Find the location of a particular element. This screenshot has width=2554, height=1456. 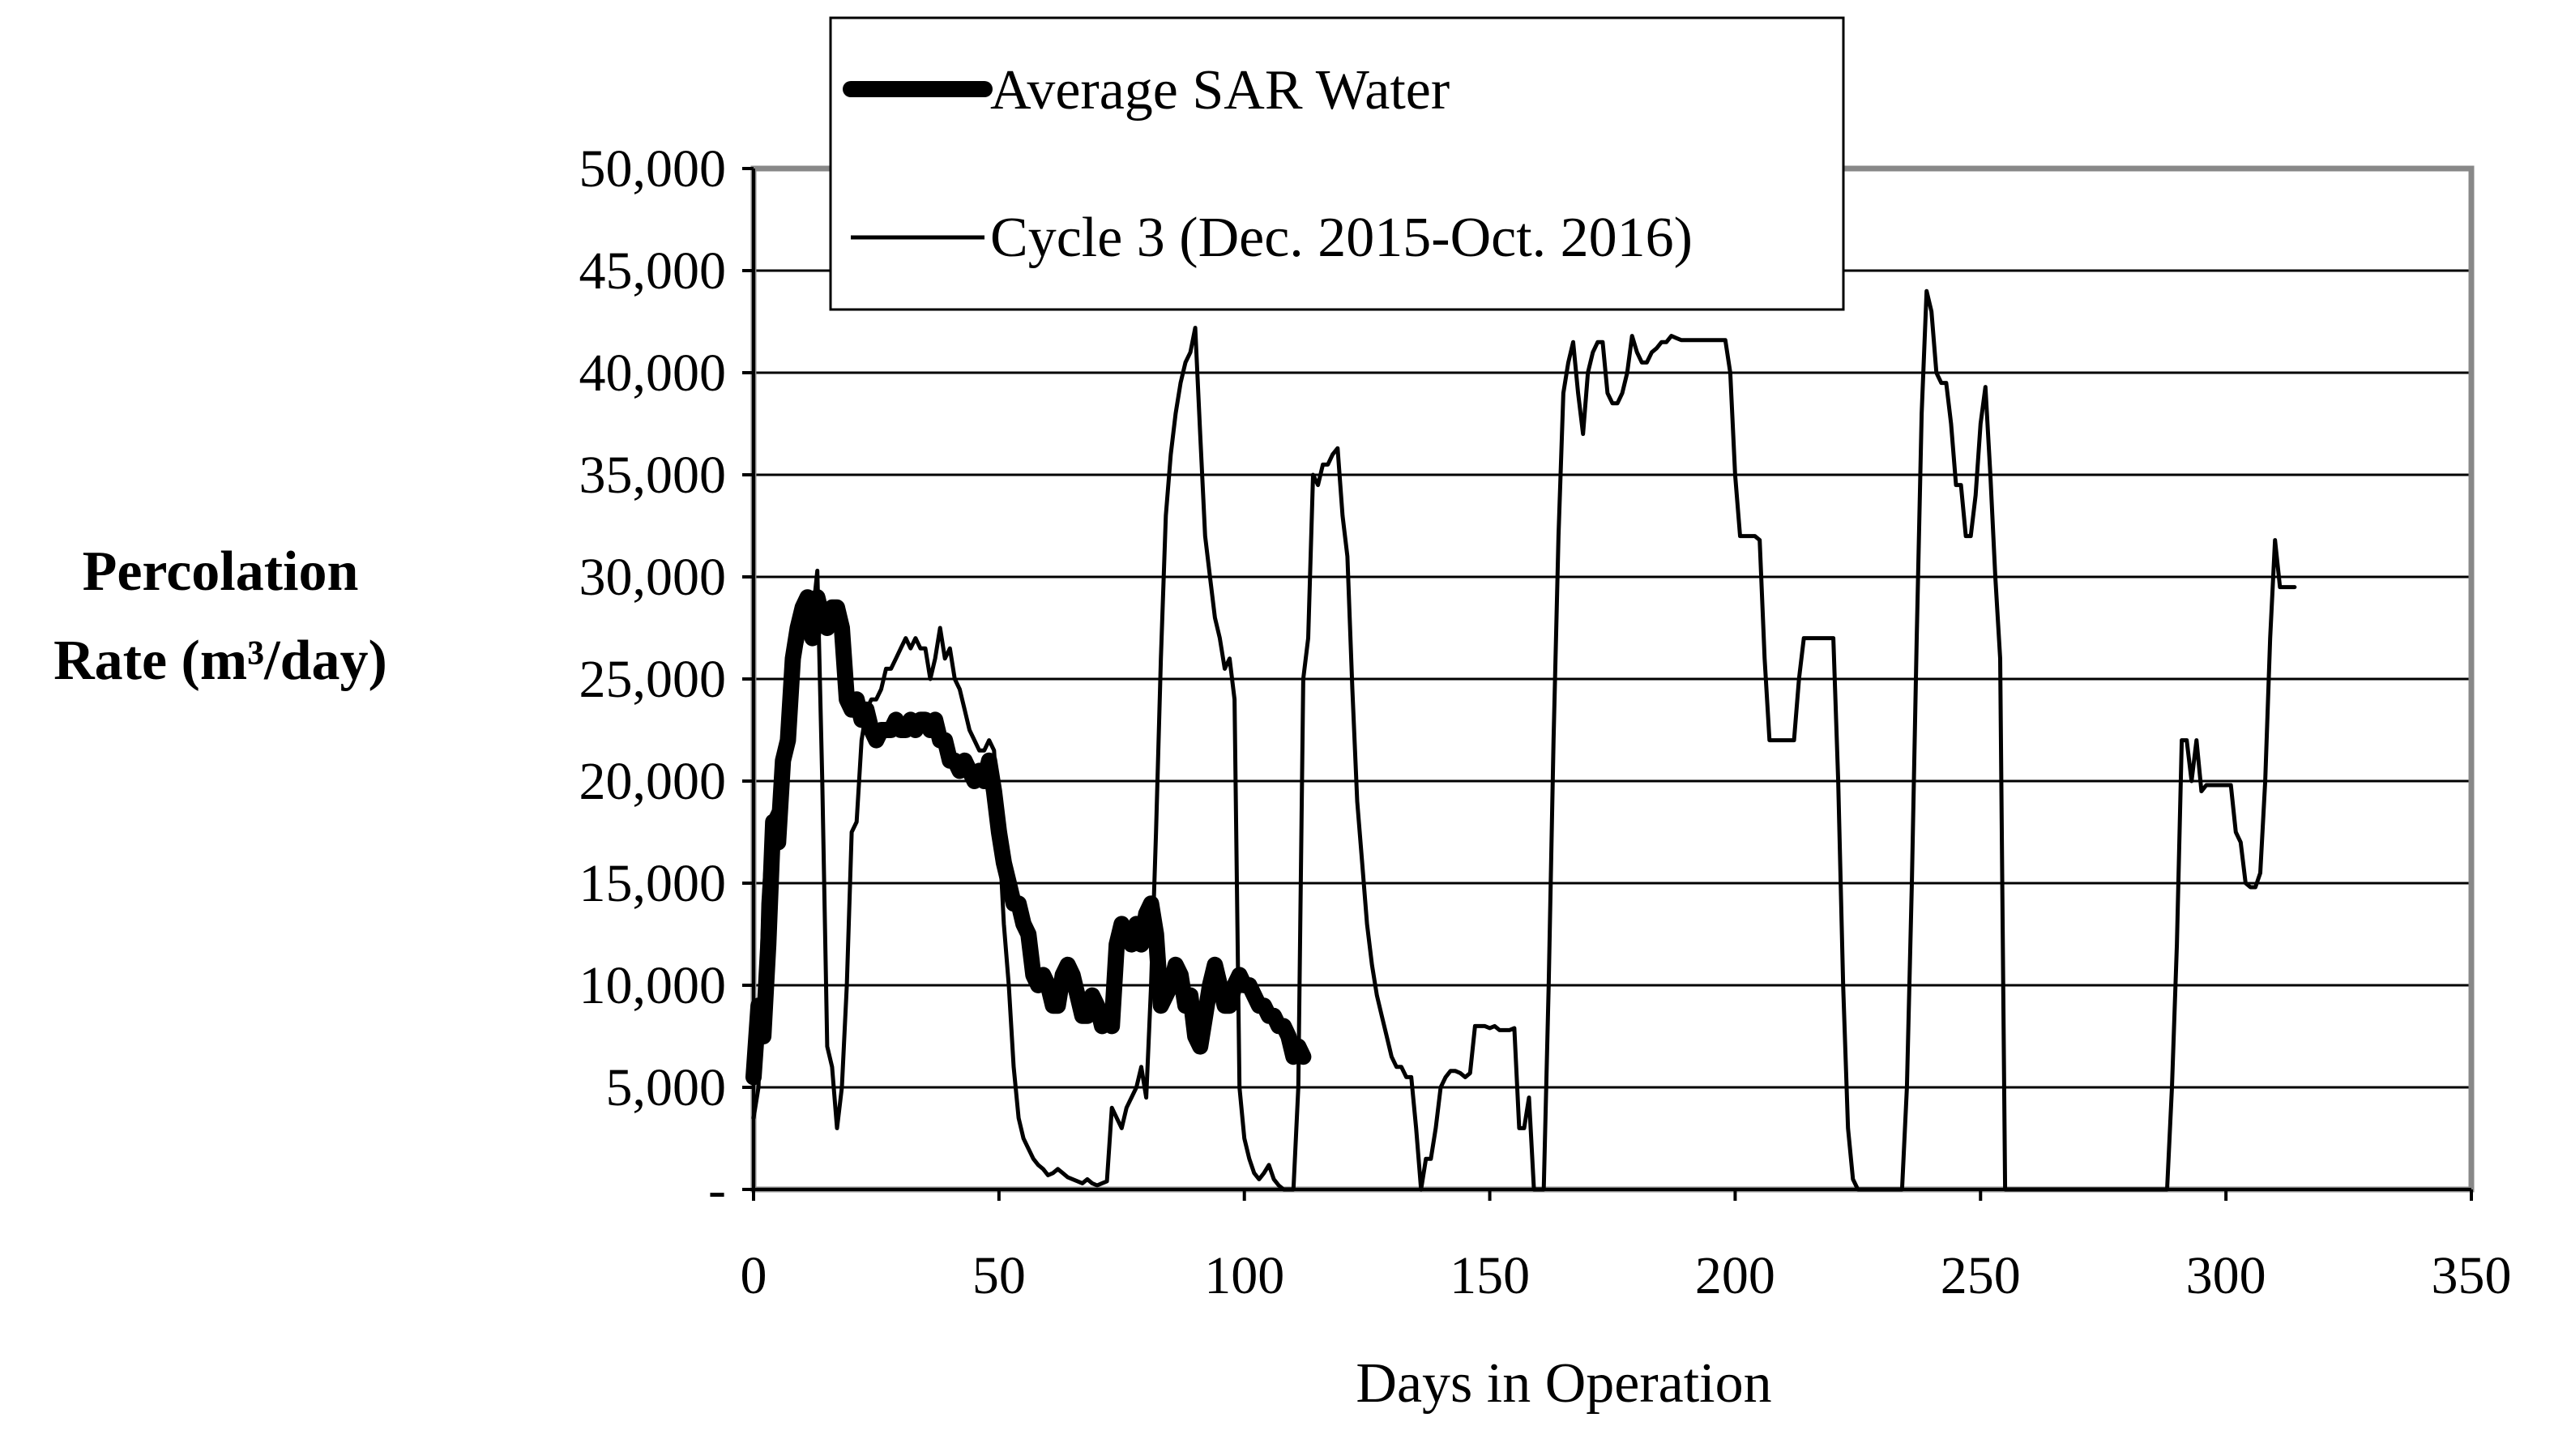

x-tick-label-250: 250 is located at coordinates (1981, 1276).